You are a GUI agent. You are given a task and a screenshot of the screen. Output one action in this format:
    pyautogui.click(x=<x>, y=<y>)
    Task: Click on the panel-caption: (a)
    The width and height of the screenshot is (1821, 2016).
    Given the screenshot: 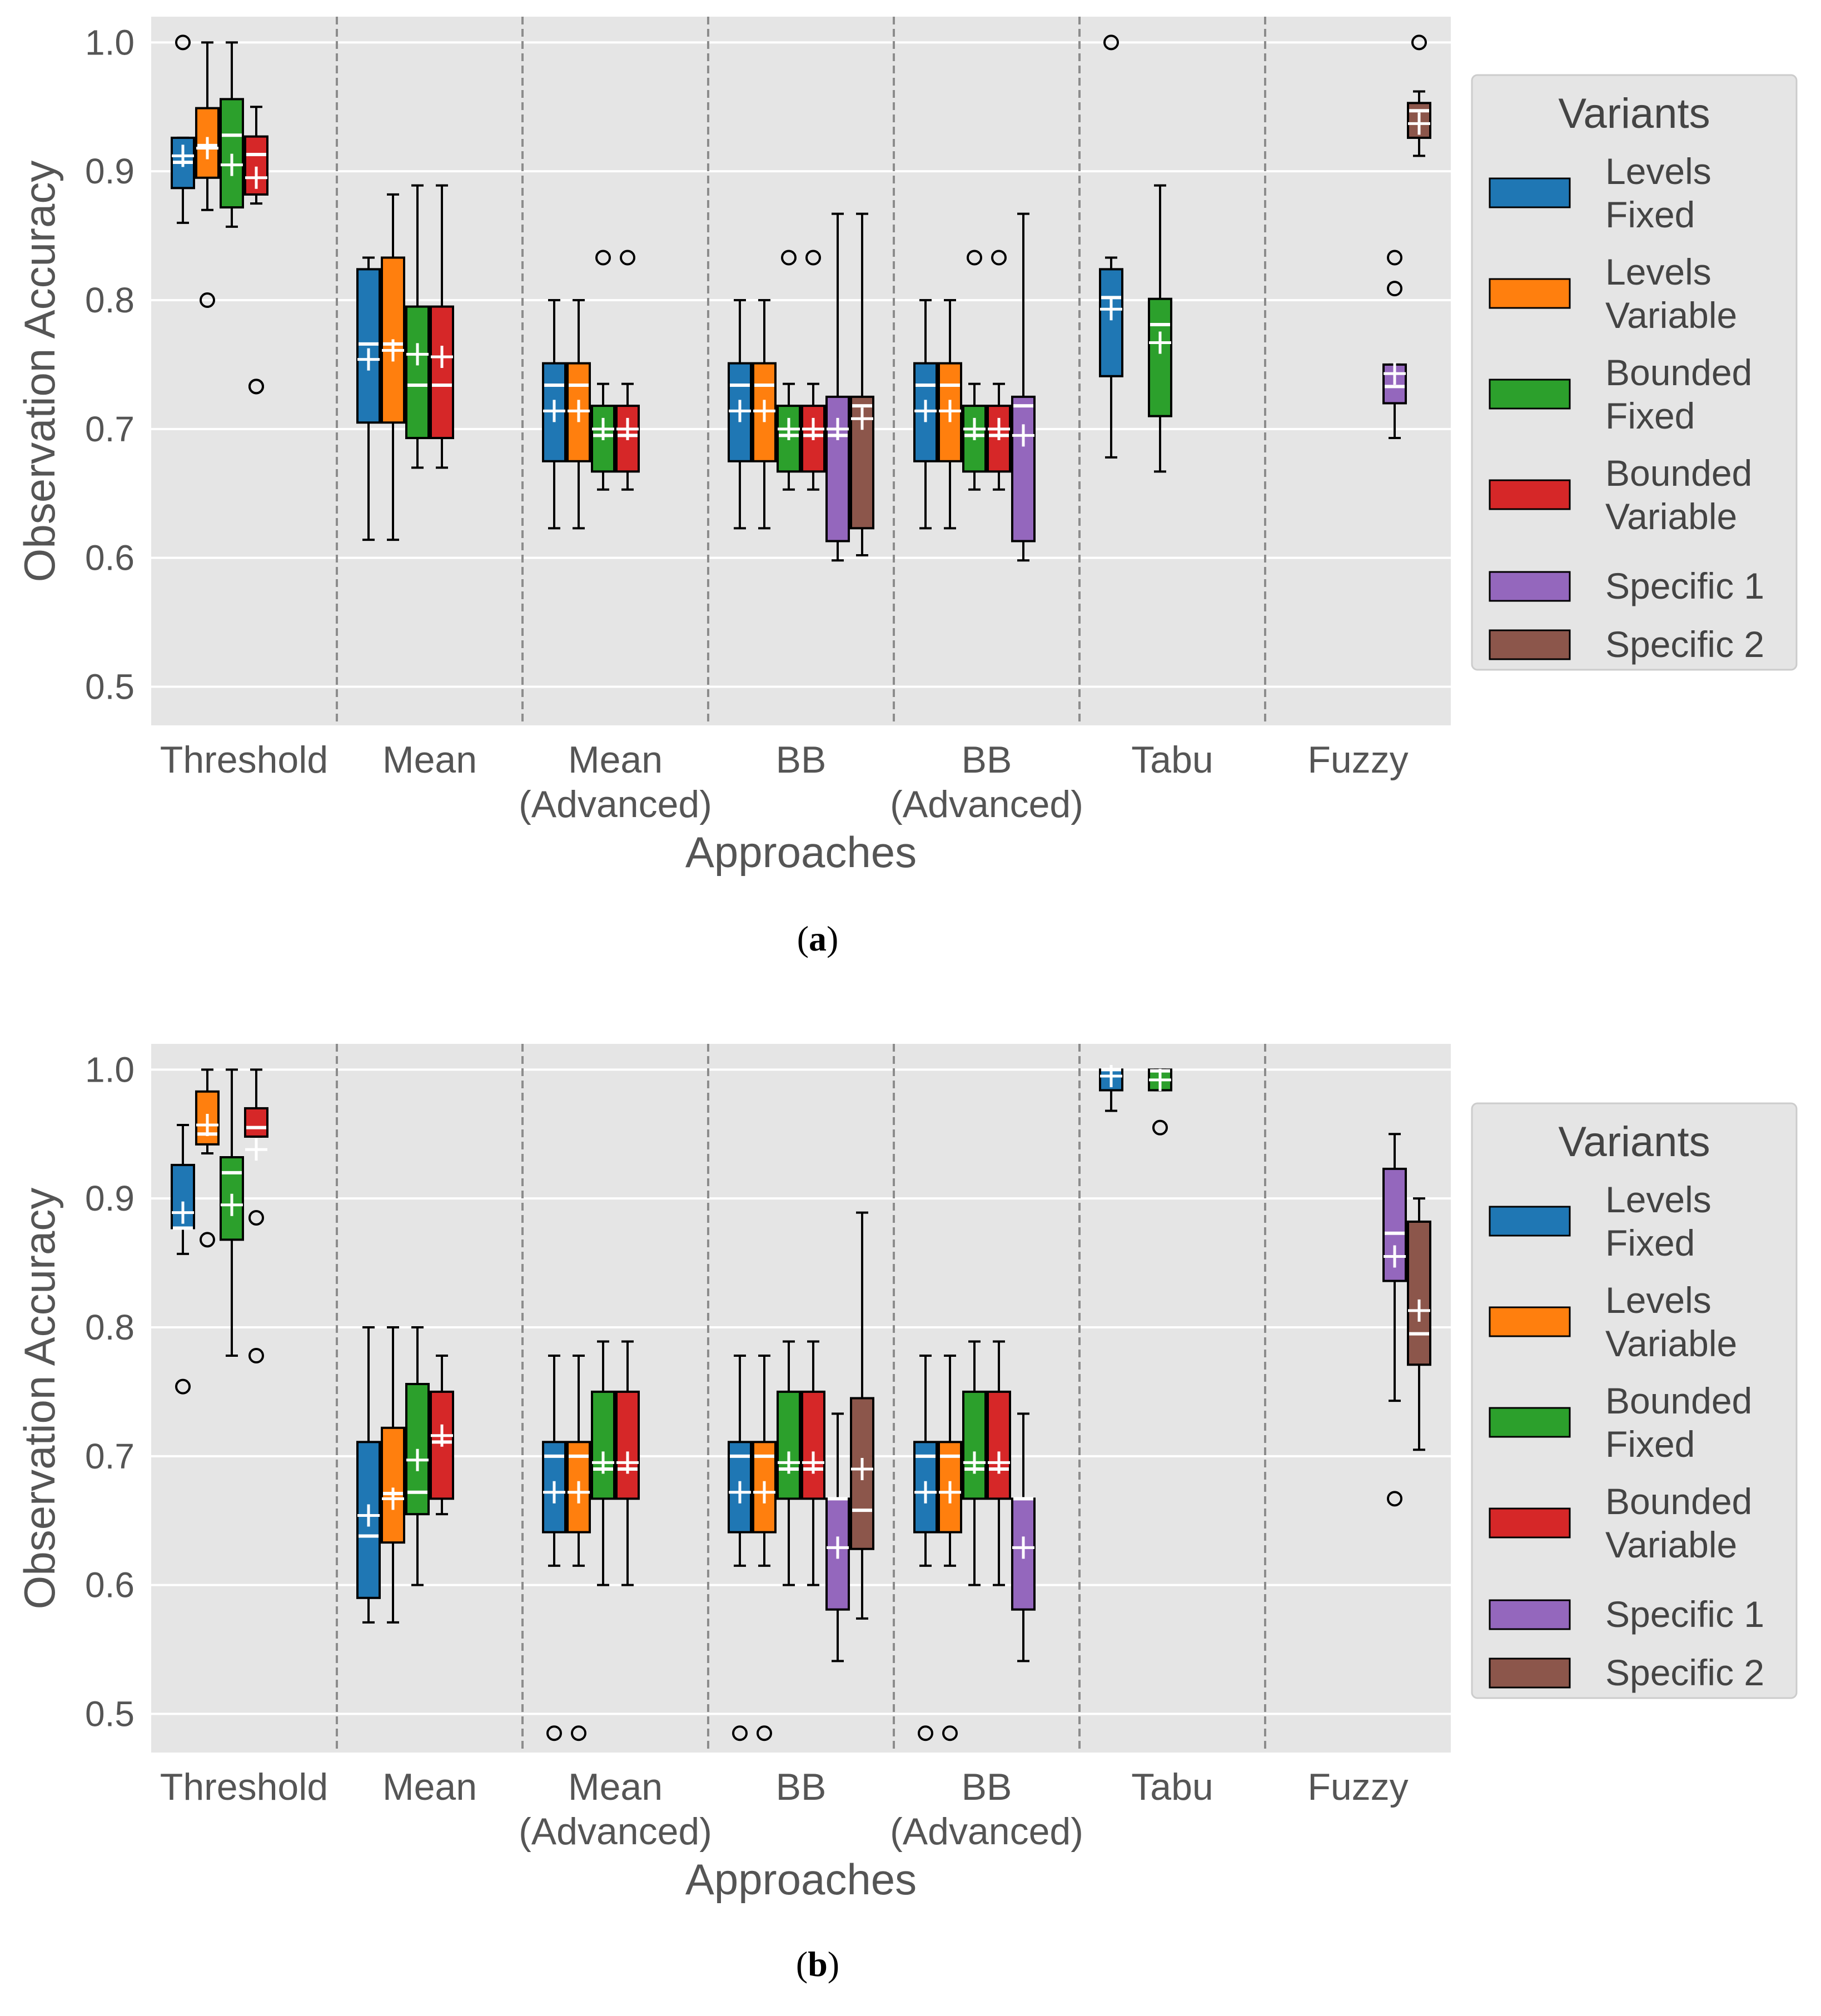 What is the action you would take?
    pyautogui.click(x=818, y=938)
    